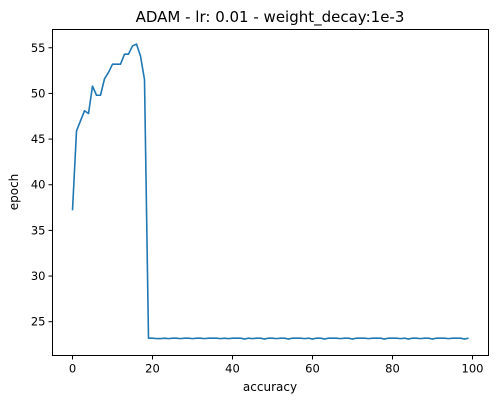 Image resolution: width=498 pixels, height=403 pixels. Describe the element at coordinates (38, 185) in the screenshot. I see `y-tick-label: 40` at that location.